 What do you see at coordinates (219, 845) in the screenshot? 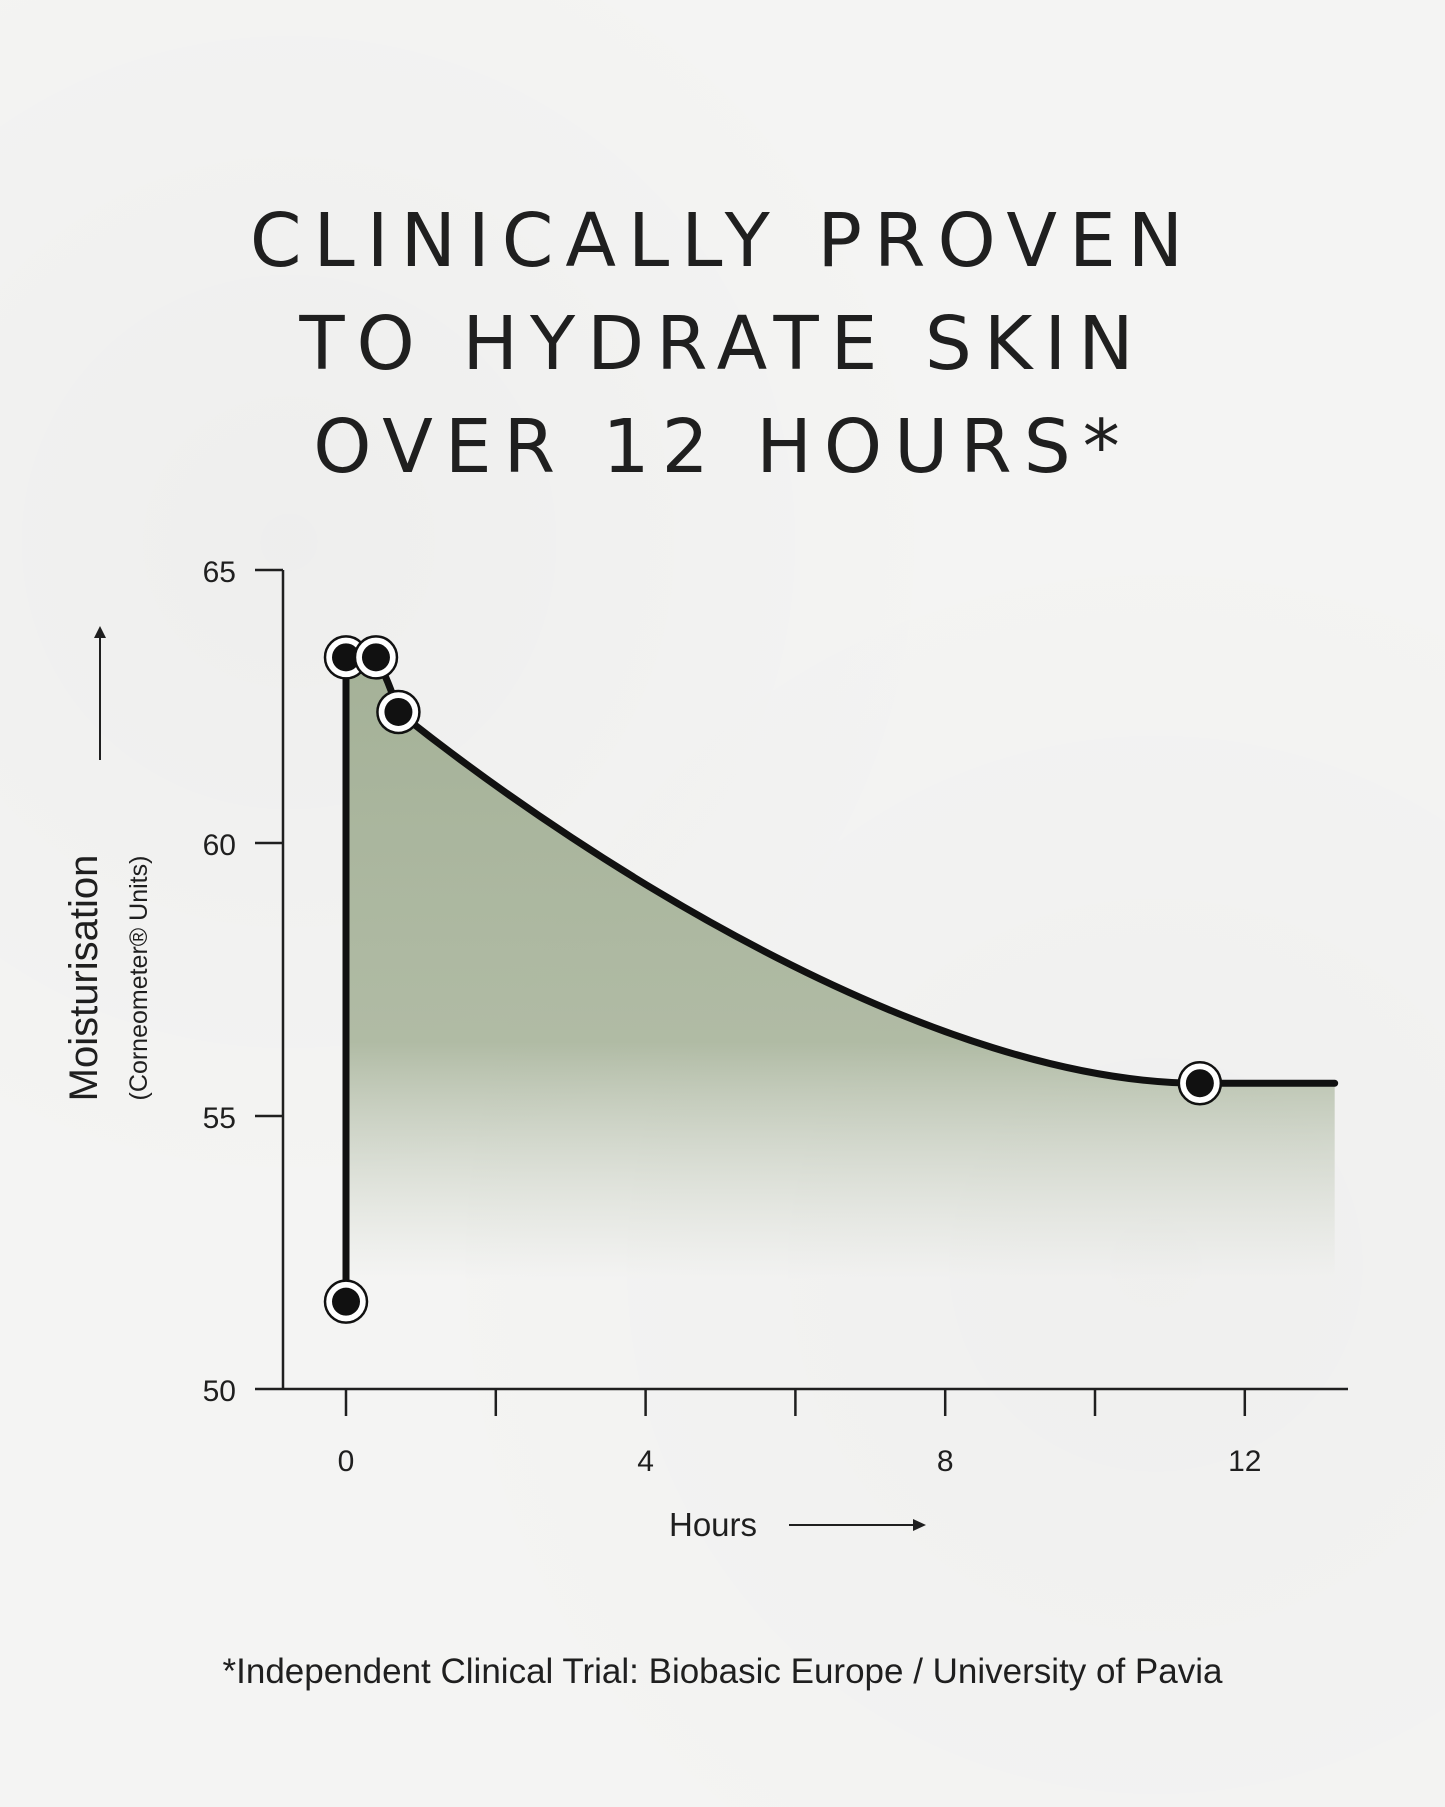
I see `y-tick-label: 60` at bounding box center [219, 845].